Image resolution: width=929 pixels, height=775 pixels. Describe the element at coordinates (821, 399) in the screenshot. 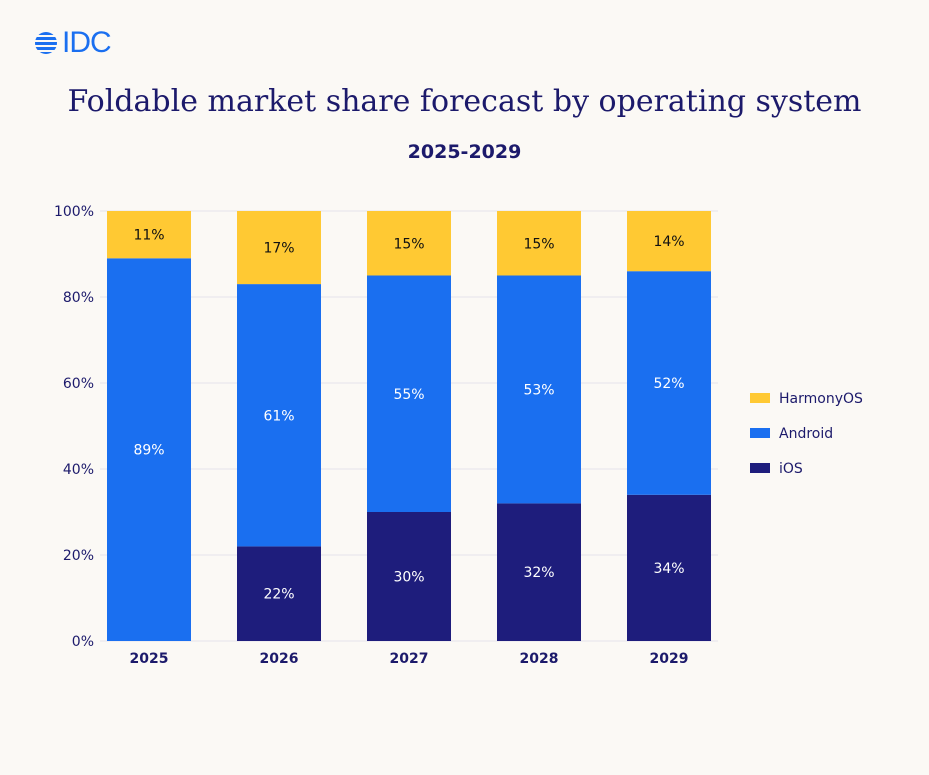

I see `legend-label: HarmonyOS` at that location.